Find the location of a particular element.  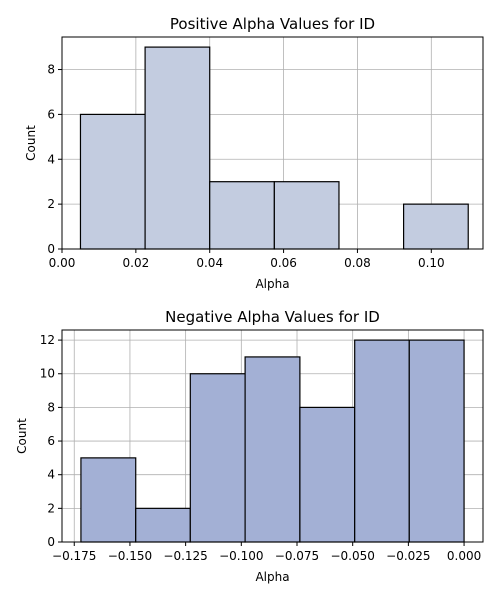

x-tick-label: 0.06 is located at coordinates (283, 263).